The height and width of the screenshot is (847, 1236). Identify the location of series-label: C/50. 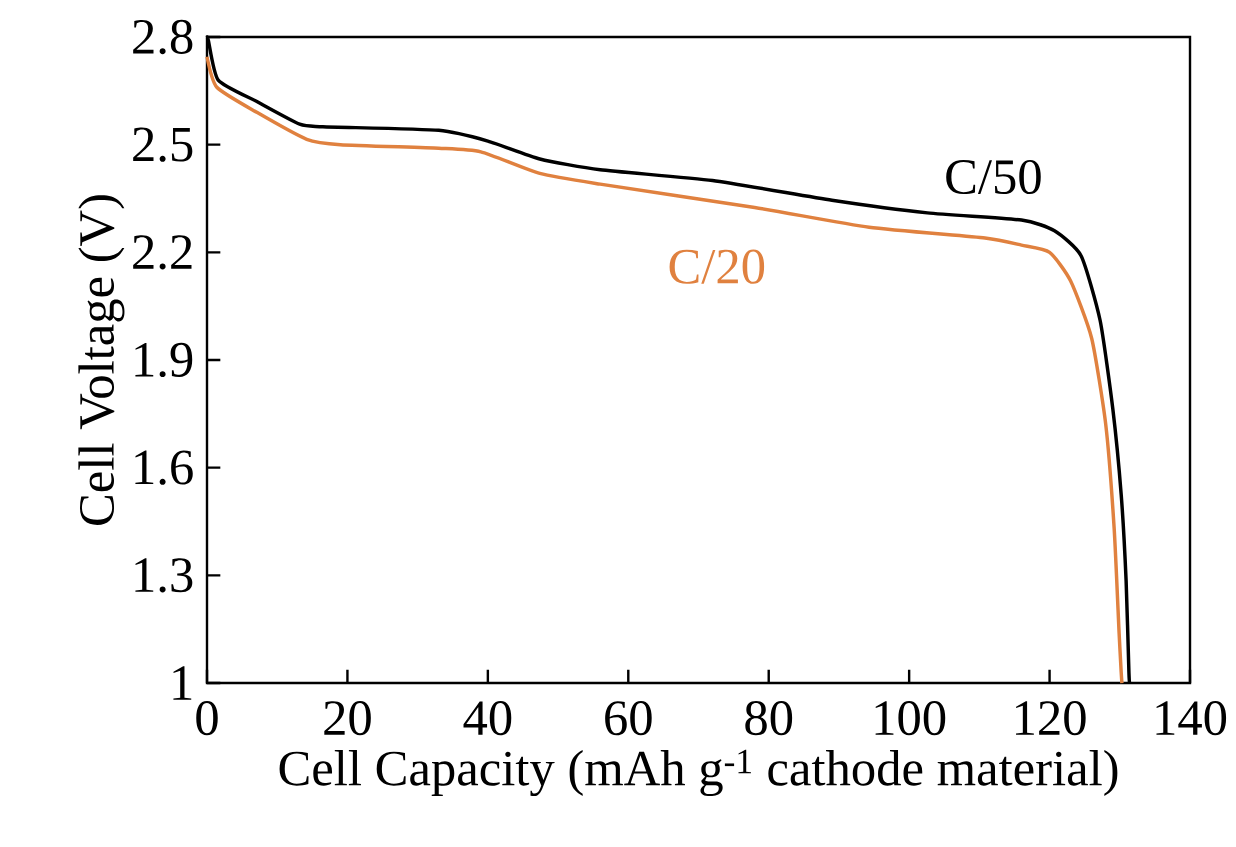
(993, 177).